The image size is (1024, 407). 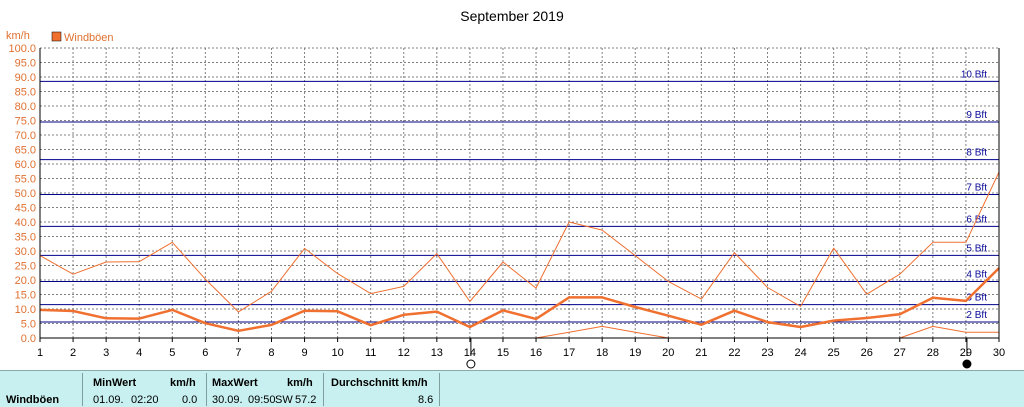 What do you see at coordinates (503, 353) in the screenshot?
I see `x-tick-label: 15` at bounding box center [503, 353].